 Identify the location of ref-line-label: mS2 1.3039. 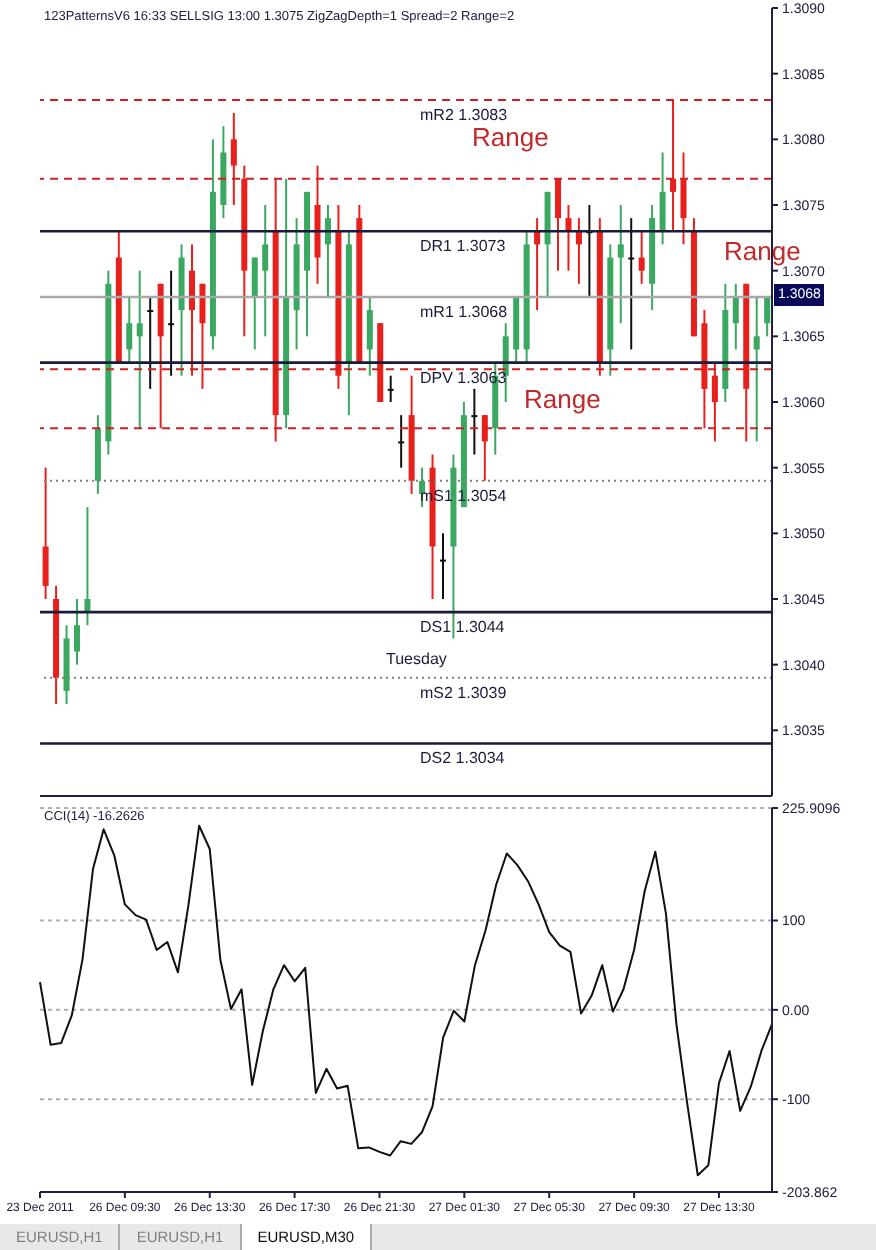
(464, 692).